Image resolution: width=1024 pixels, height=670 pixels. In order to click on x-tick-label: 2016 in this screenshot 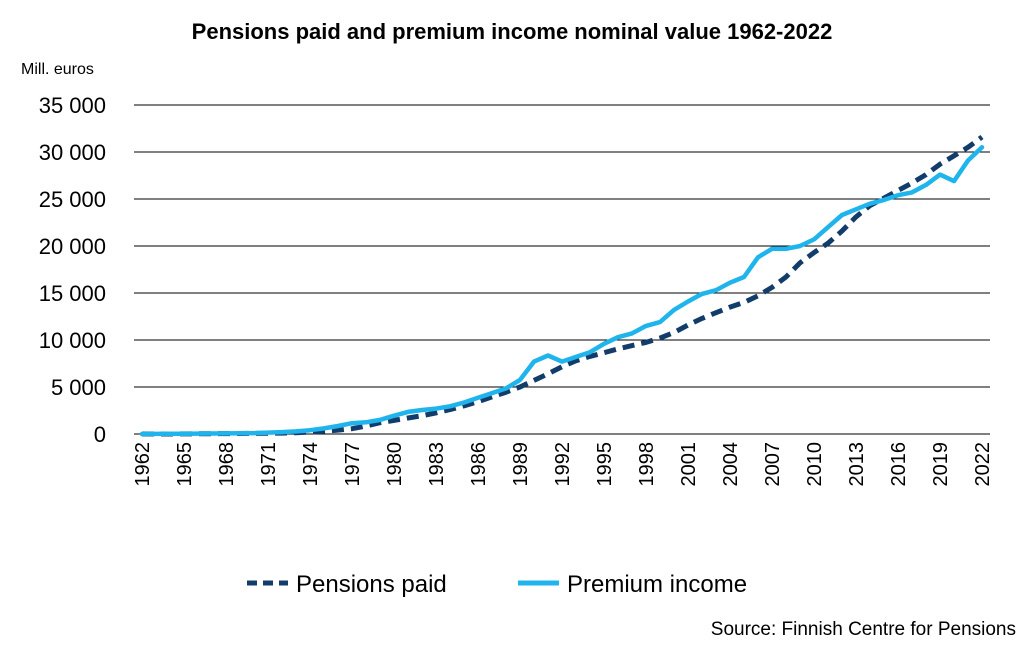, I will do `click(899, 464)`.